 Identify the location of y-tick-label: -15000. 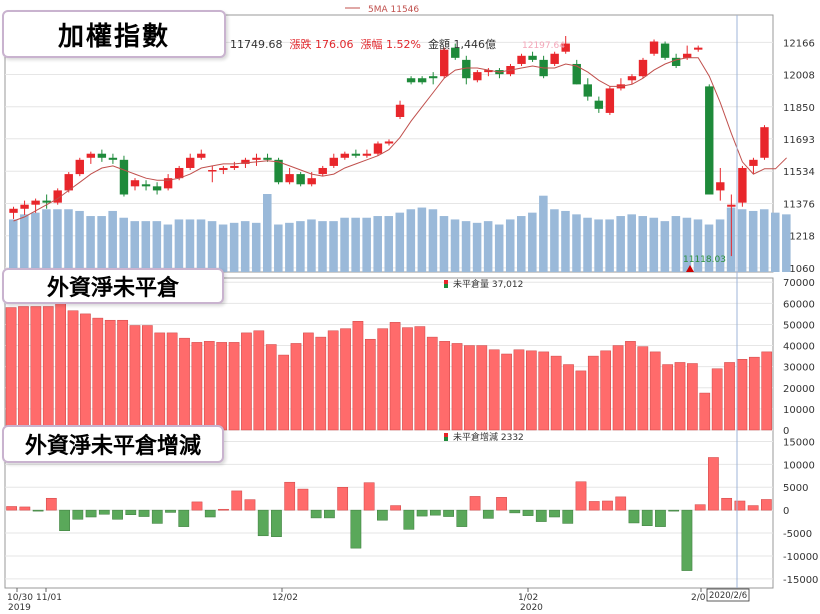
(800, 580).